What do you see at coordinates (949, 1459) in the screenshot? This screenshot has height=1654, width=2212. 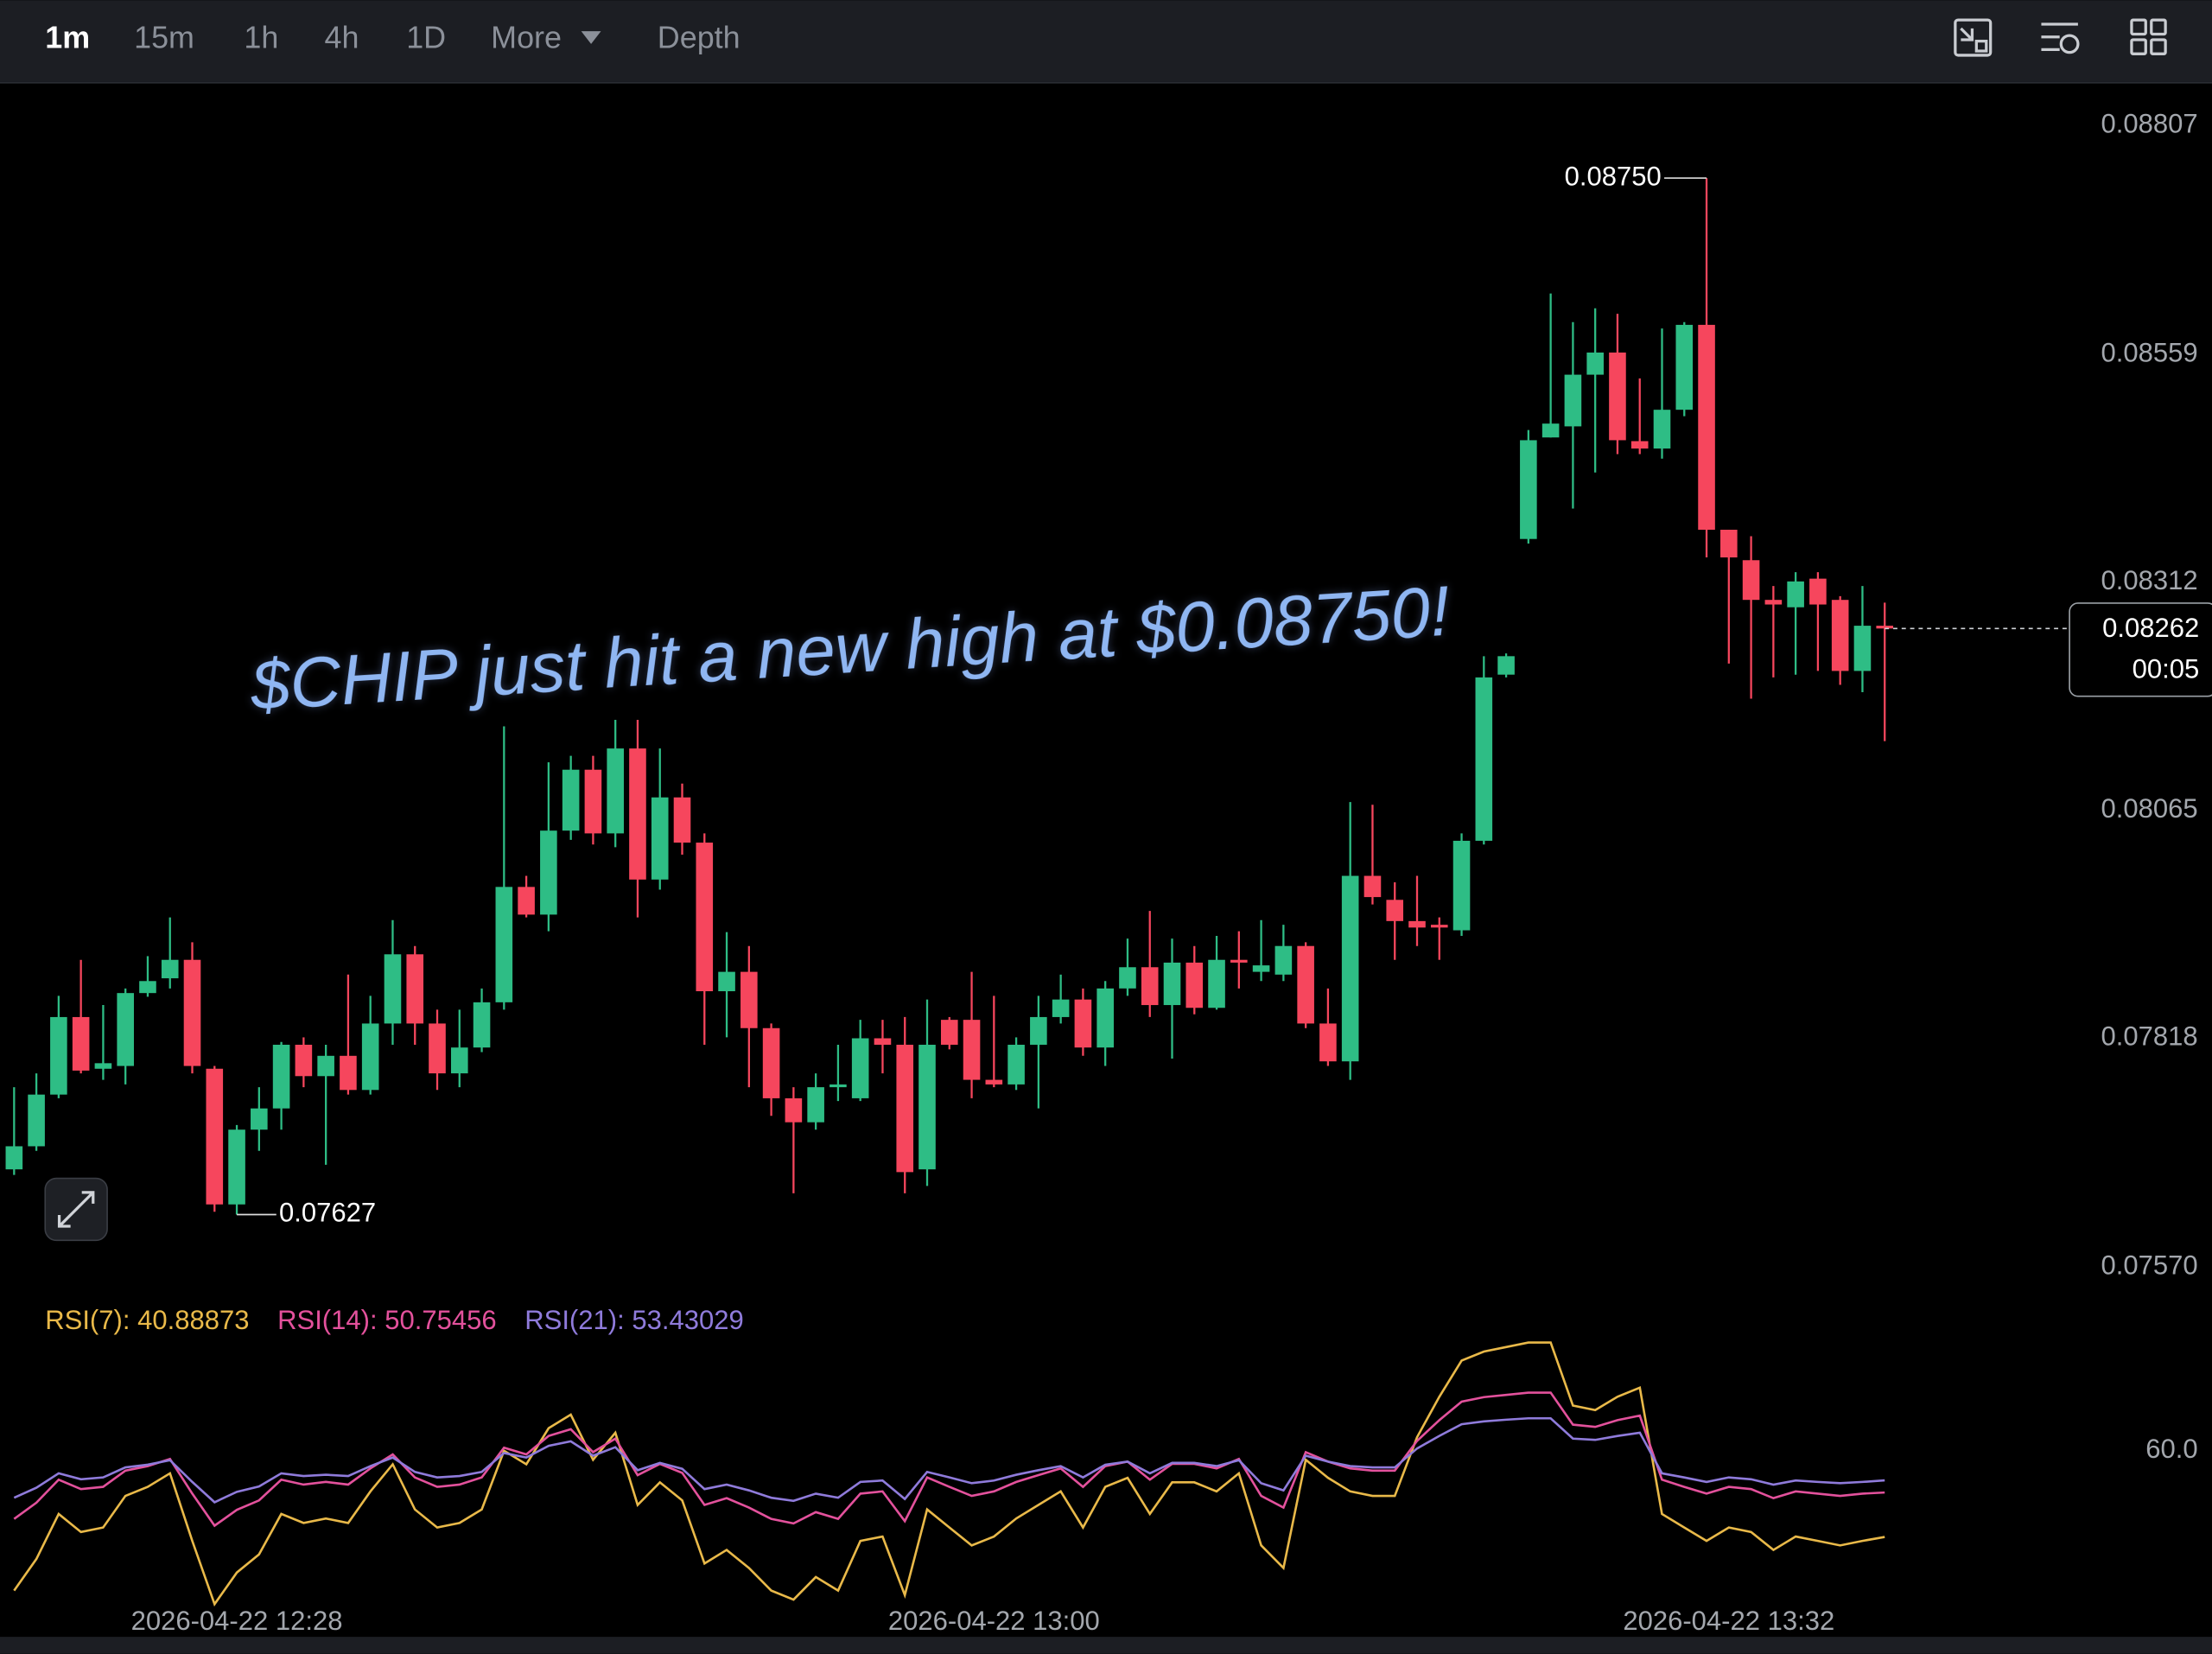 I see `rsi-line` at bounding box center [949, 1459].